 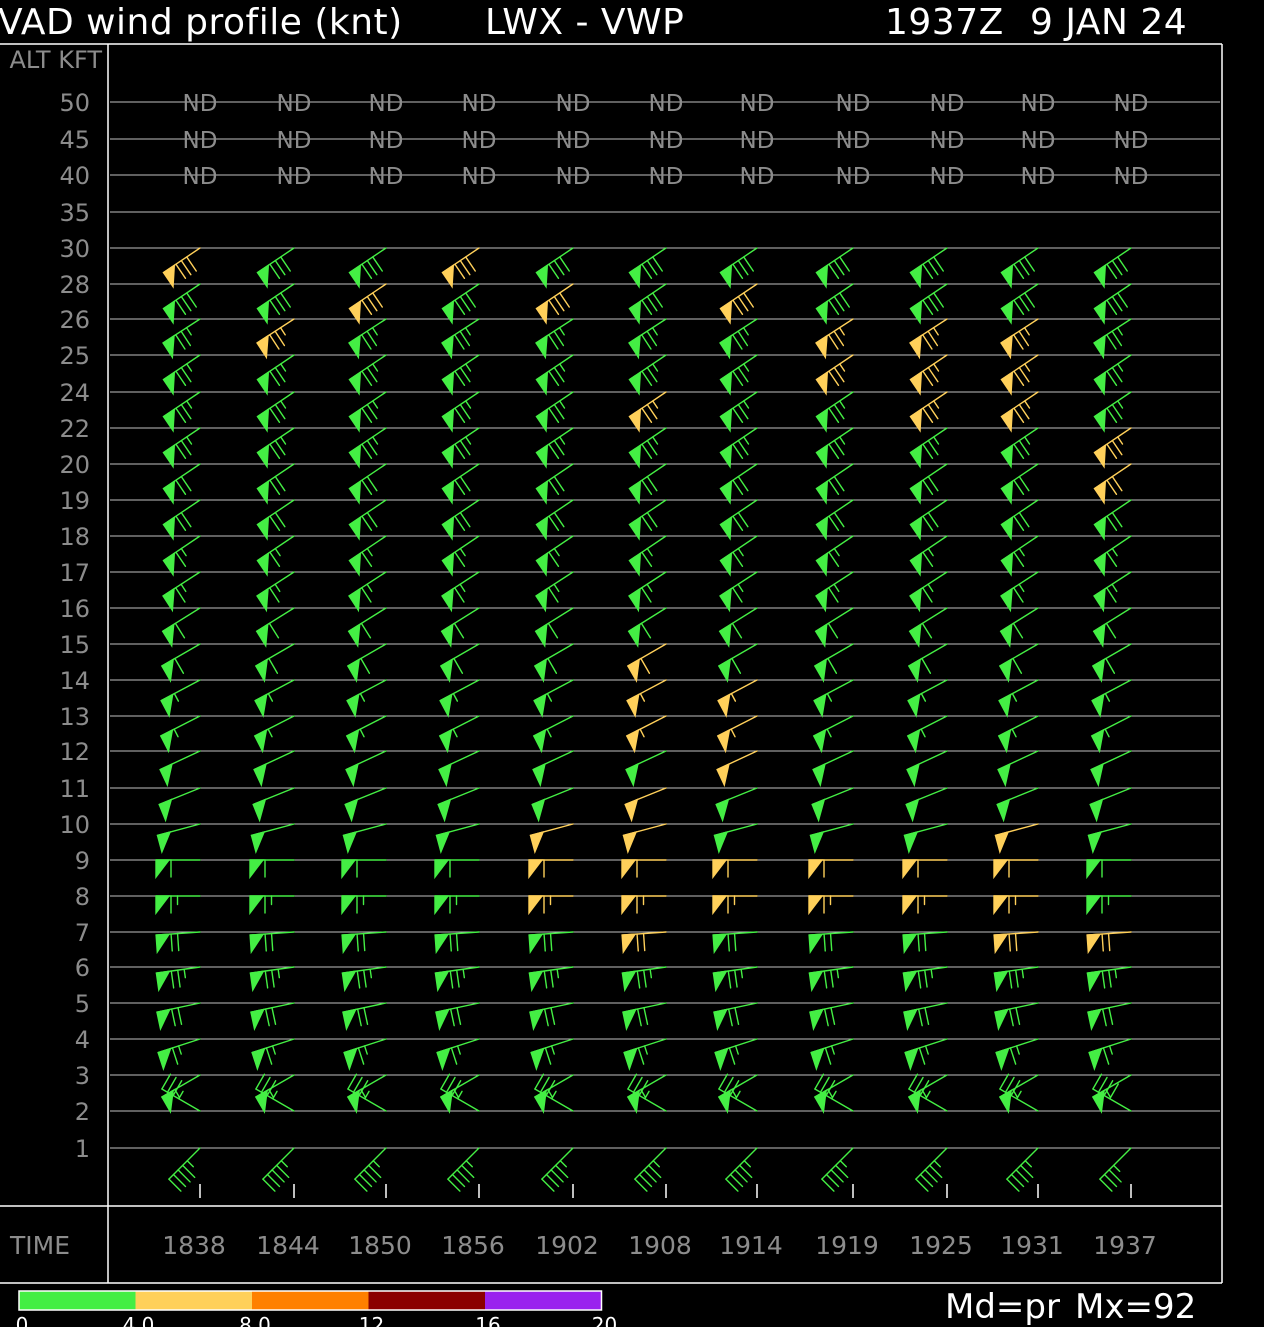 What do you see at coordinates (74, 501) in the screenshot?
I see `altitude-tick-label: 19` at bounding box center [74, 501].